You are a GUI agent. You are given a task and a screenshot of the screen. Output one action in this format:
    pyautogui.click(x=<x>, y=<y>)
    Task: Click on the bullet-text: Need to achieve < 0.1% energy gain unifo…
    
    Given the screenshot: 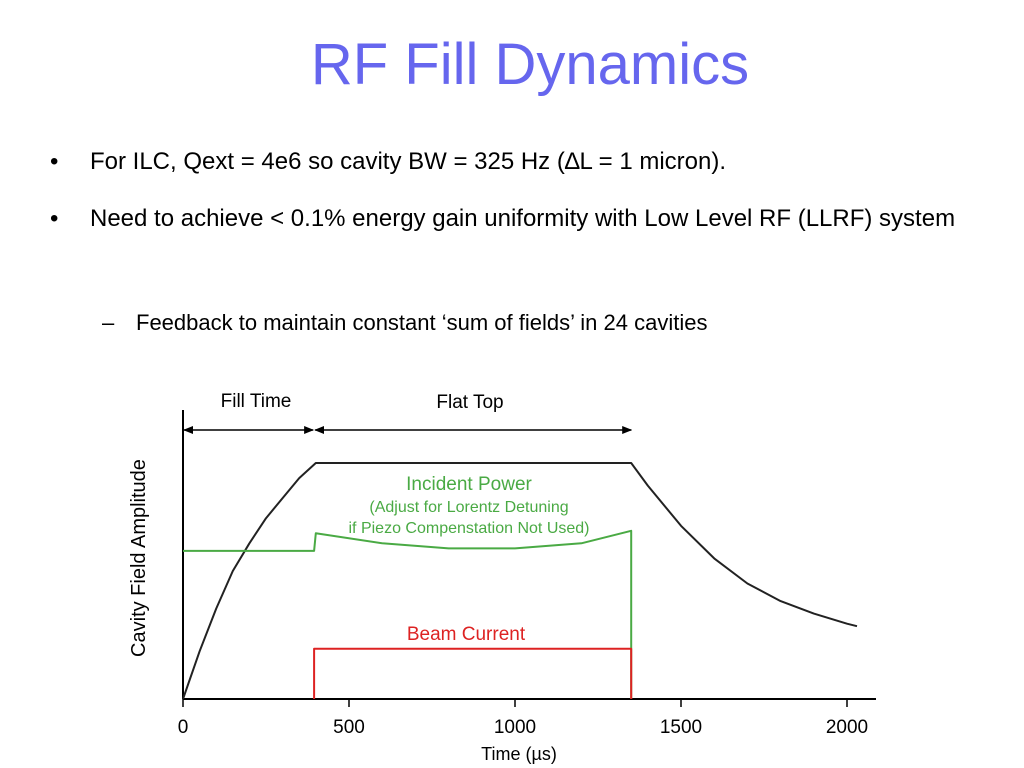 What is the action you would take?
    pyautogui.click(x=523, y=218)
    